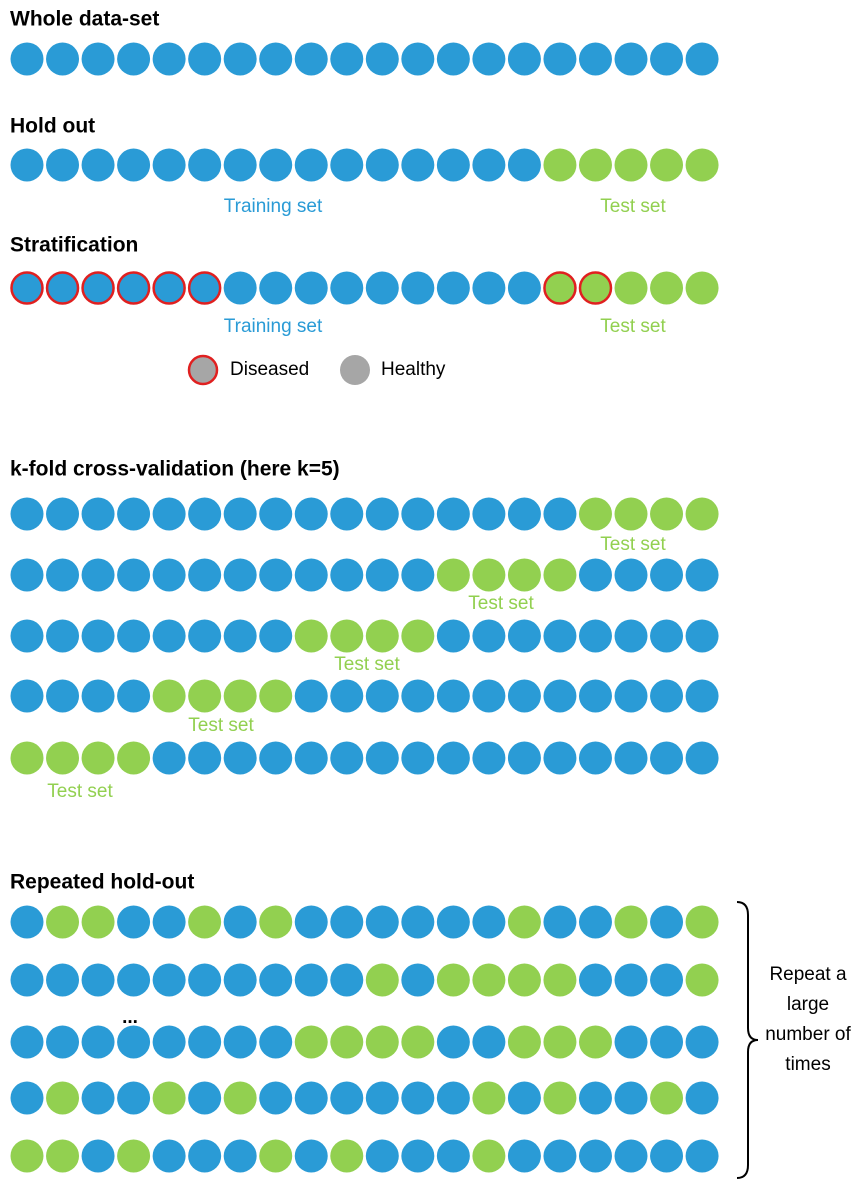 The image size is (865, 1186). Describe the element at coordinates (175, 469) in the screenshot. I see `section-title: k-fold cross-validation (here k=5)` at that location.